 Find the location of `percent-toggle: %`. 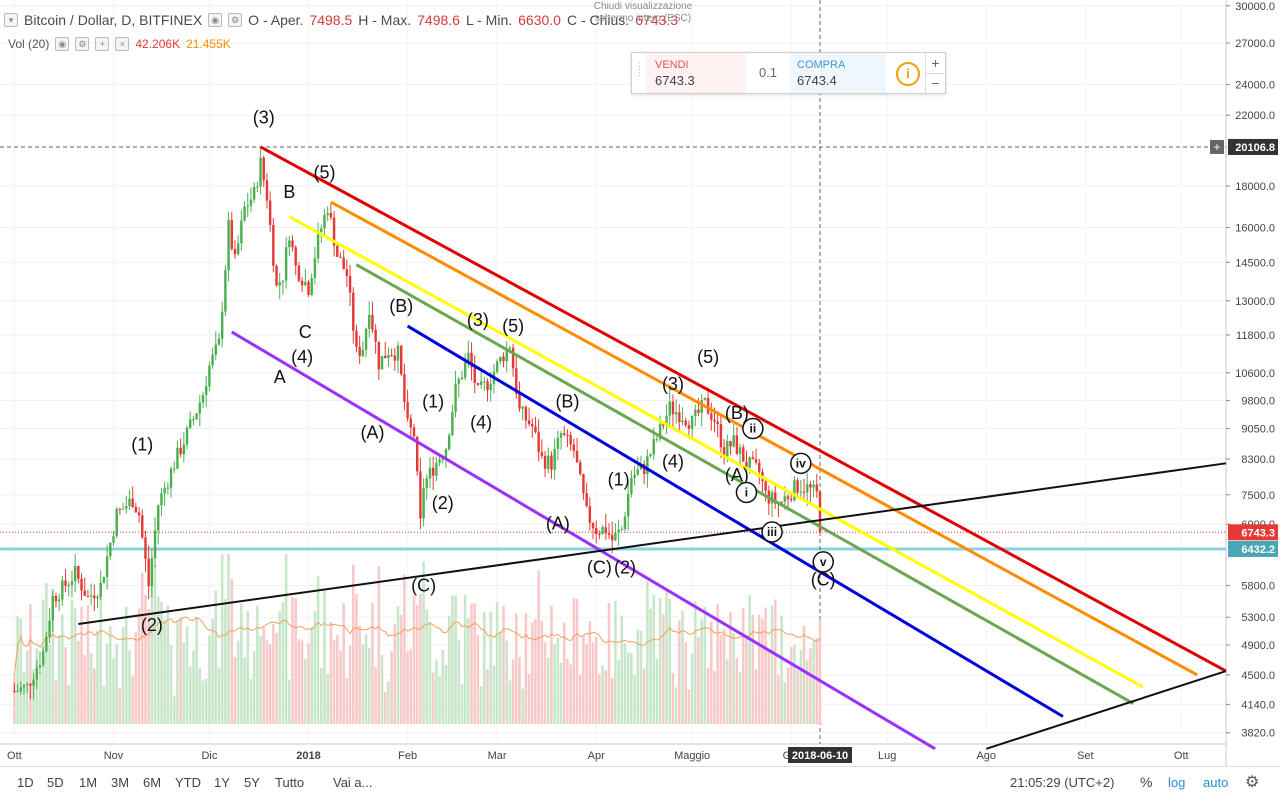

percent-toggle: % is located at coordinates (1146, 782).